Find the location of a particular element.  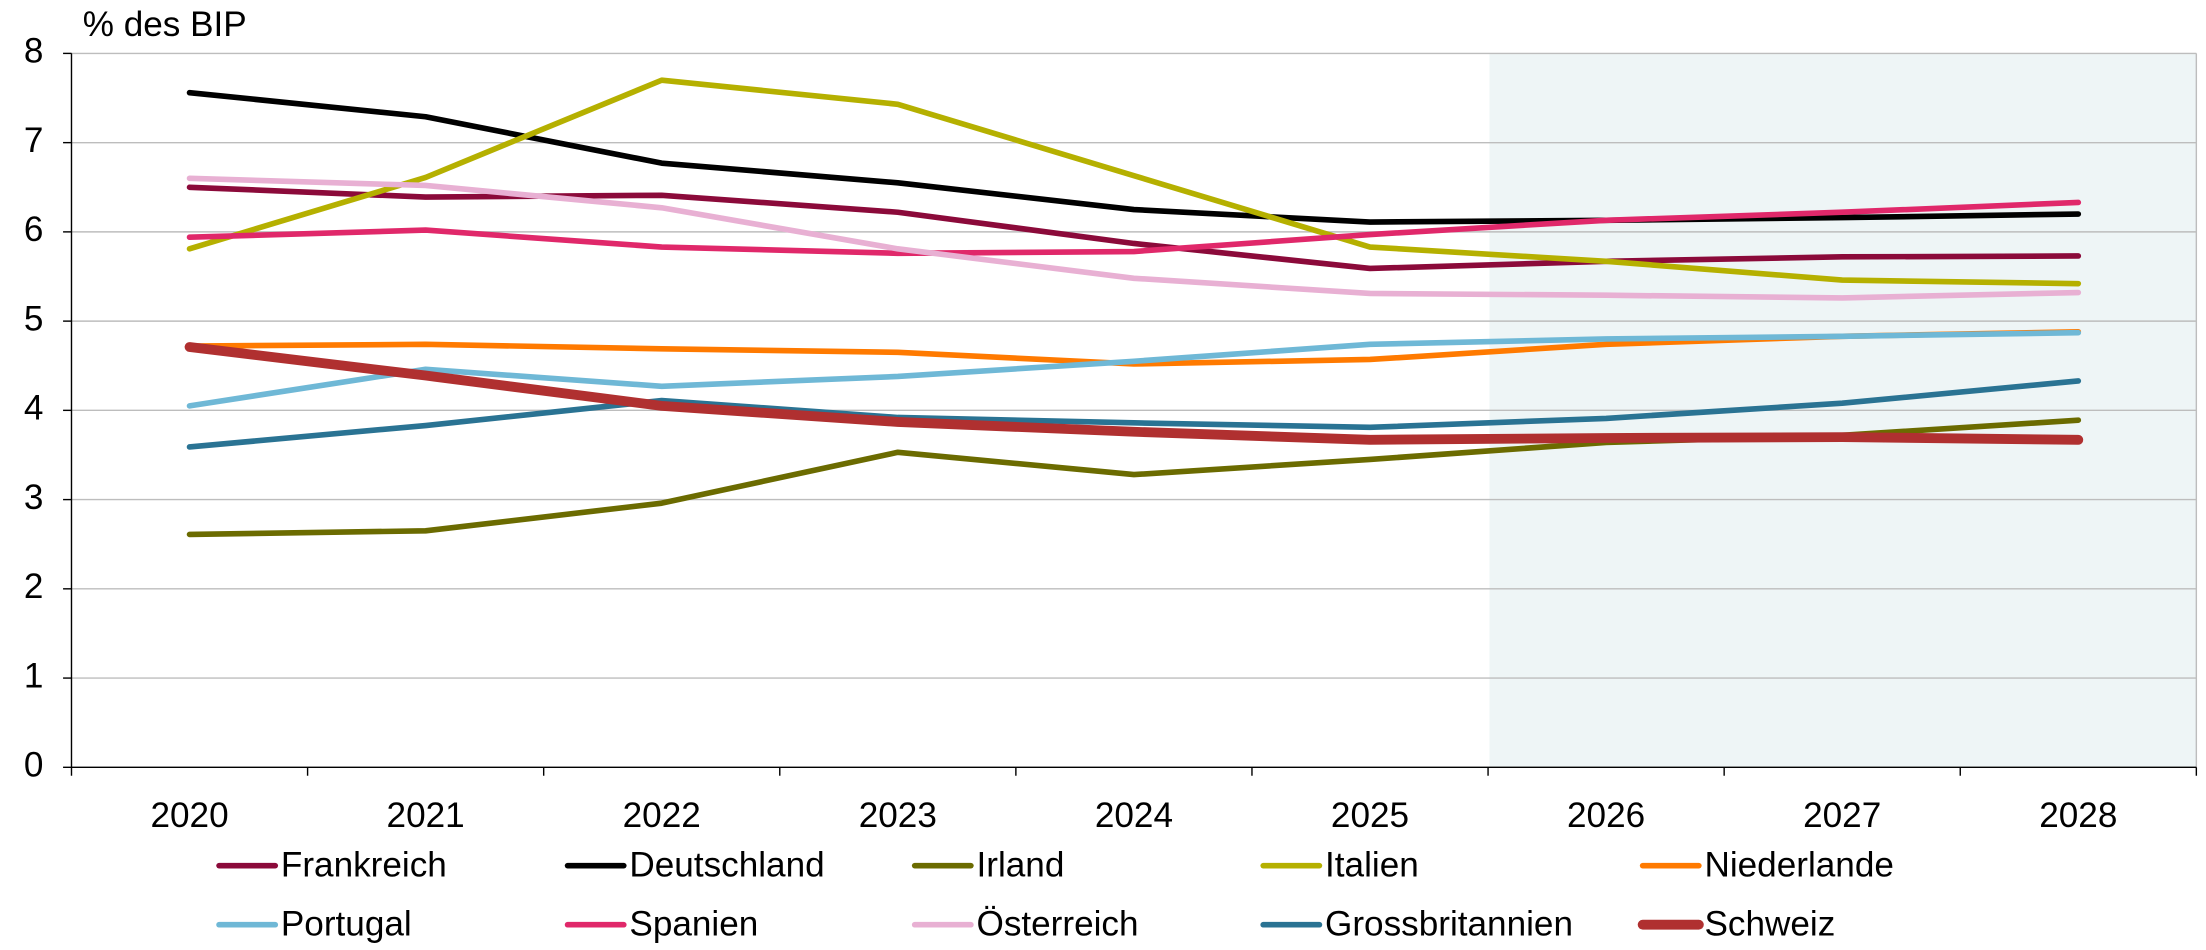

y-tick-label: 2 is located at coordinates (34, 586).